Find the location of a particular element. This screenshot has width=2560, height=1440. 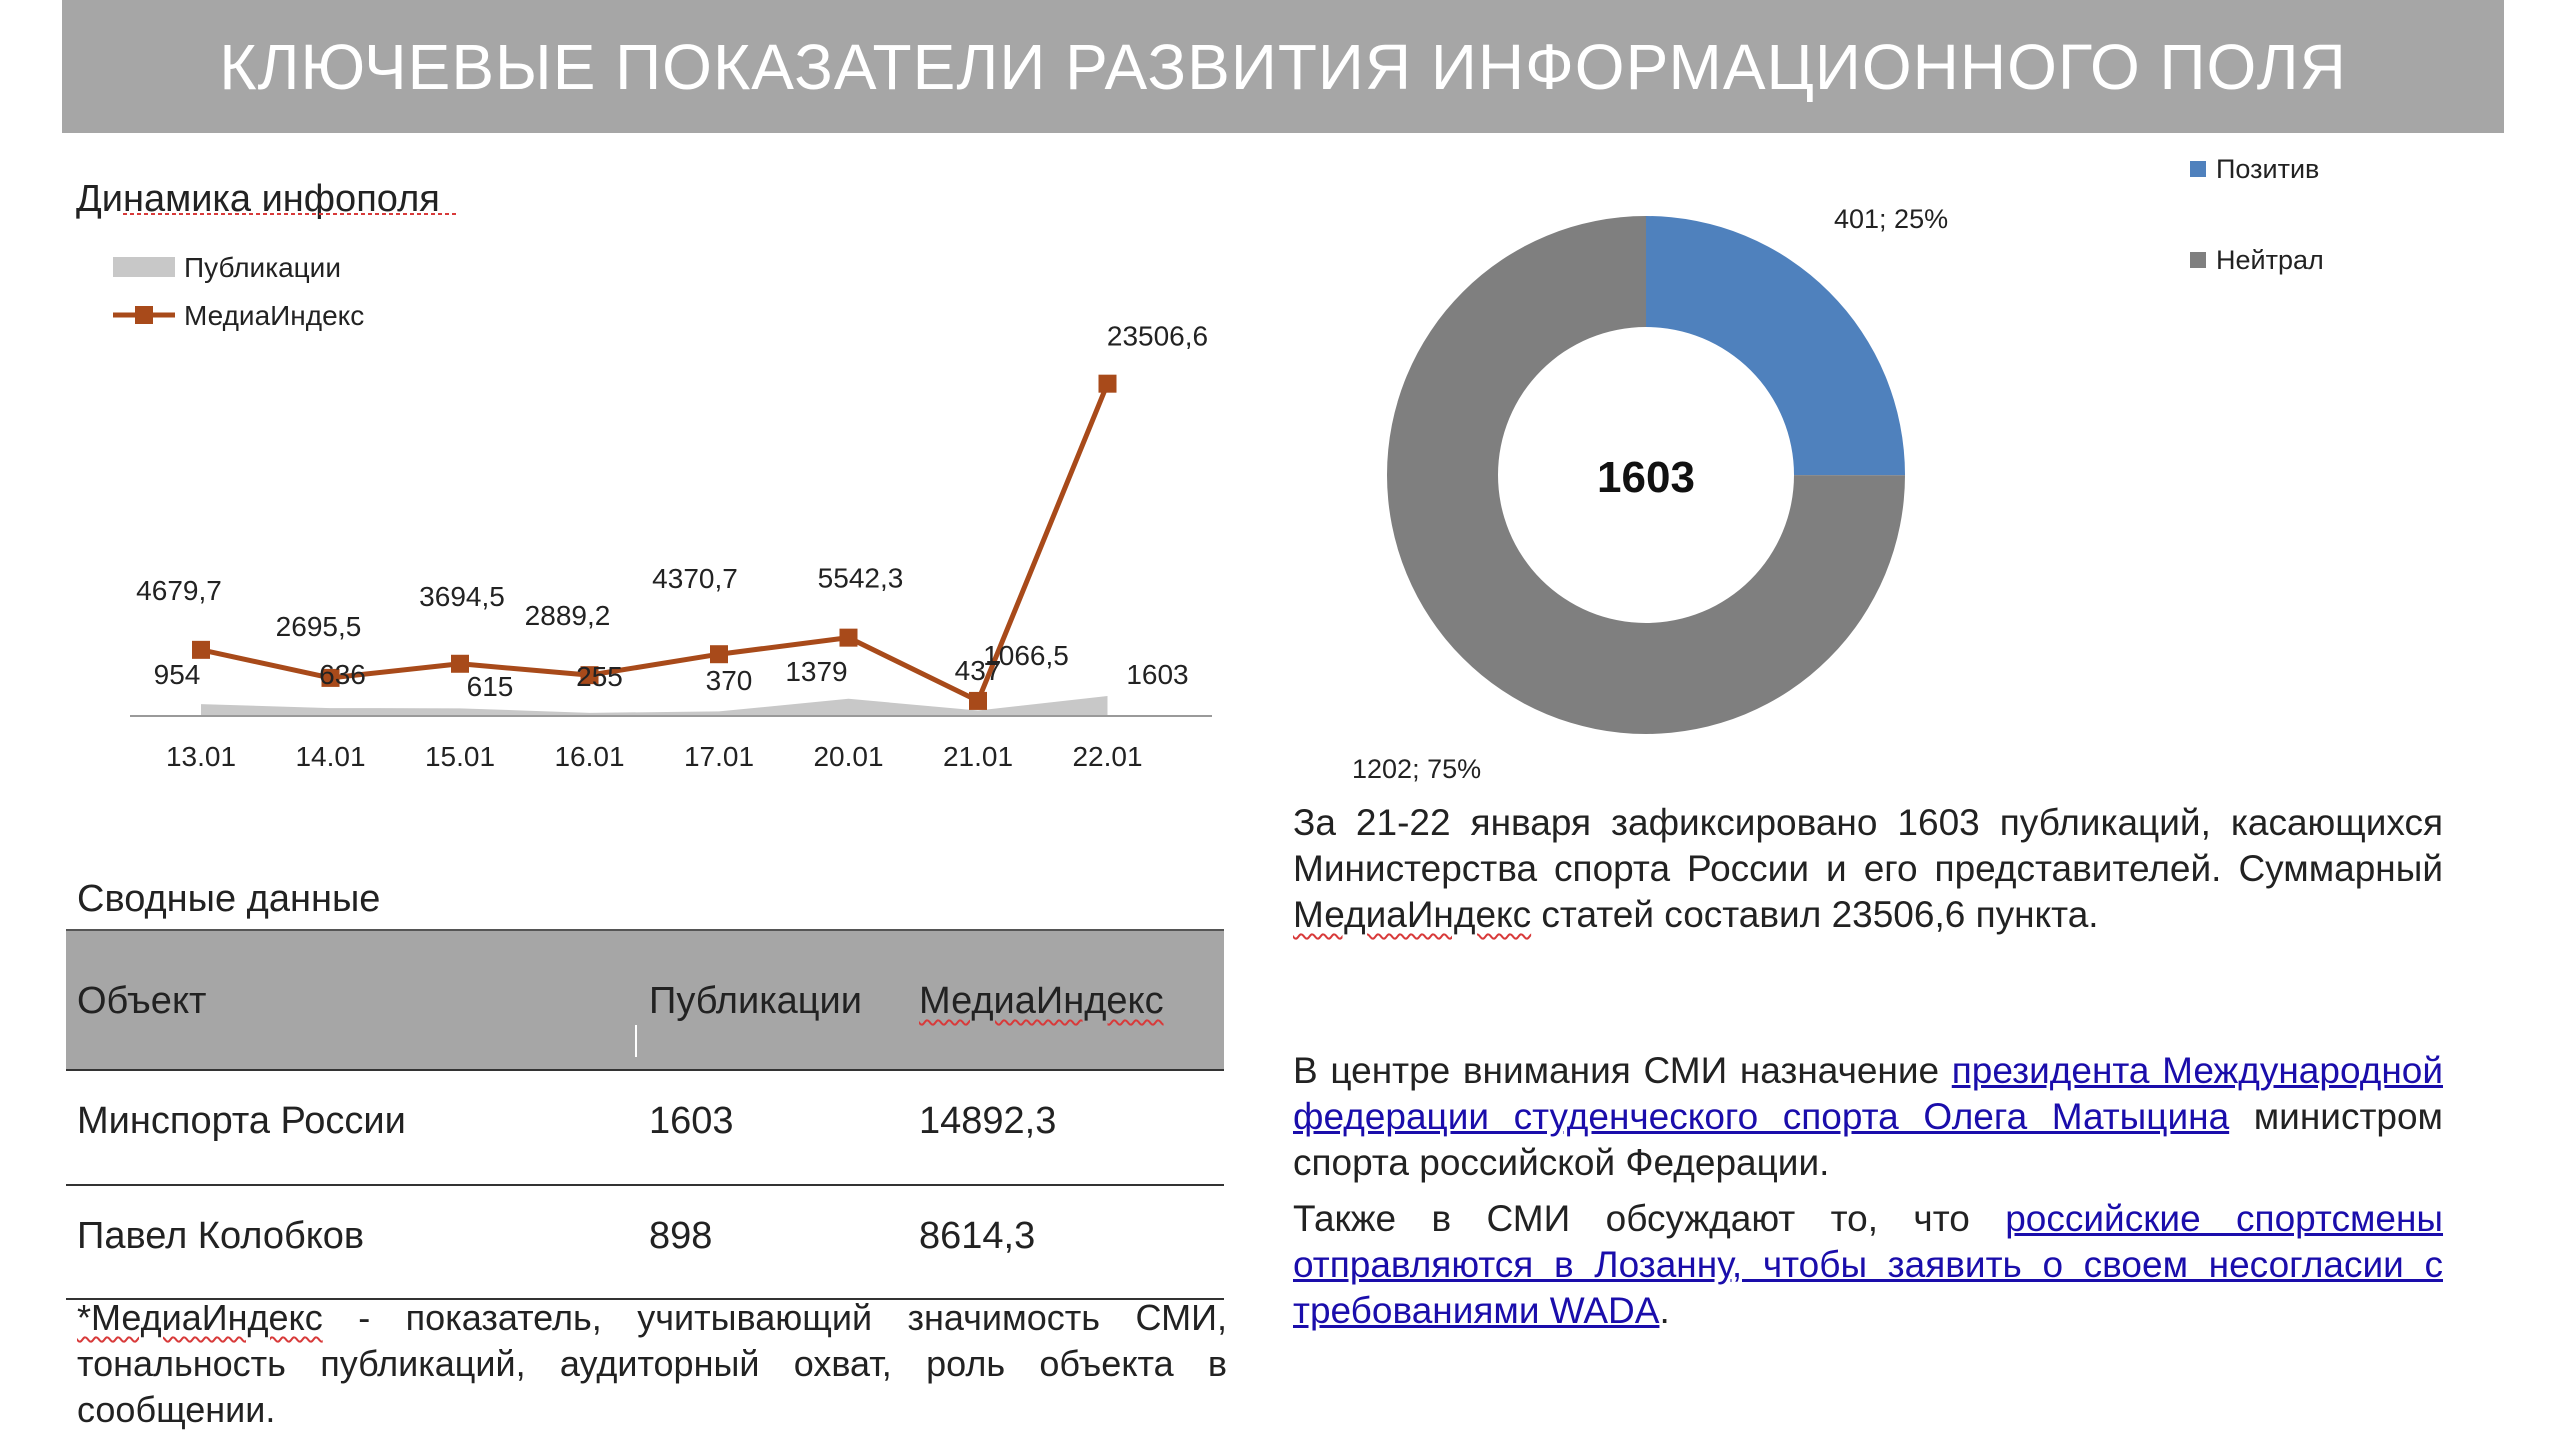

publications-data-label: 1603 is located at coordinates (1157, 674).